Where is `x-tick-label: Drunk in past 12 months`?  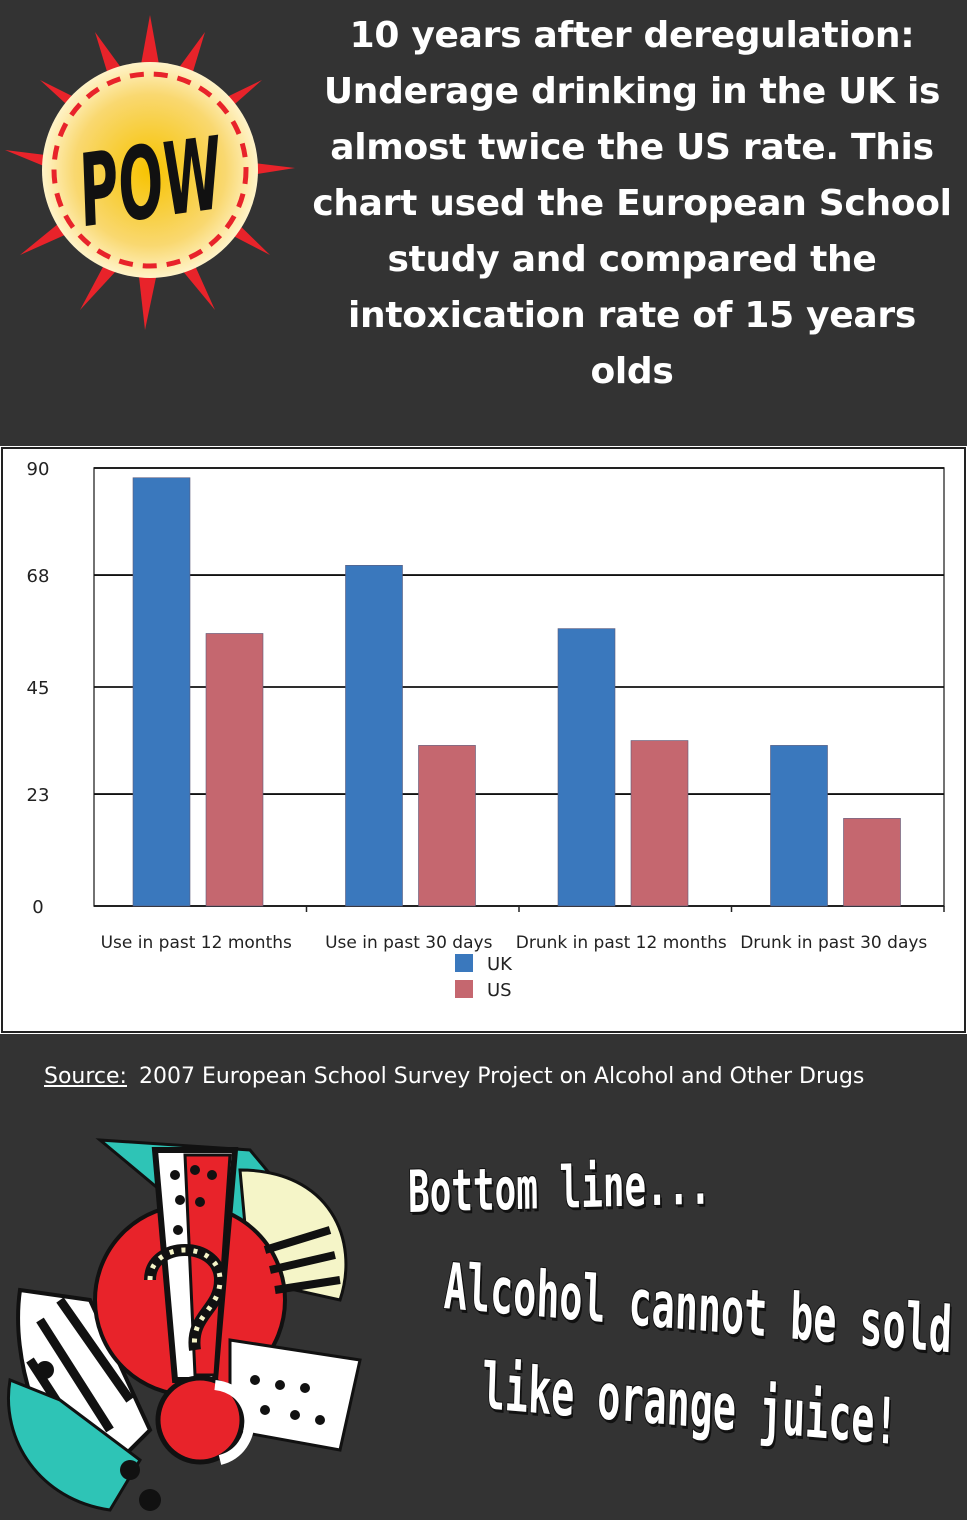
x-tick-label: Drunk in past 12 months is located at coordinates (621, 943).